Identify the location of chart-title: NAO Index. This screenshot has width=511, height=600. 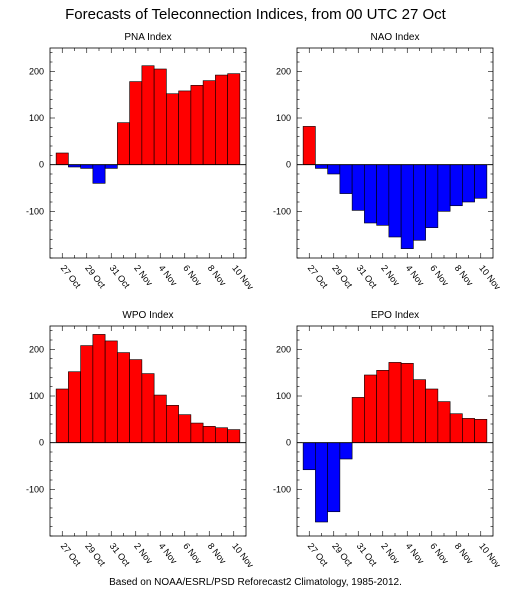
(395, 37).